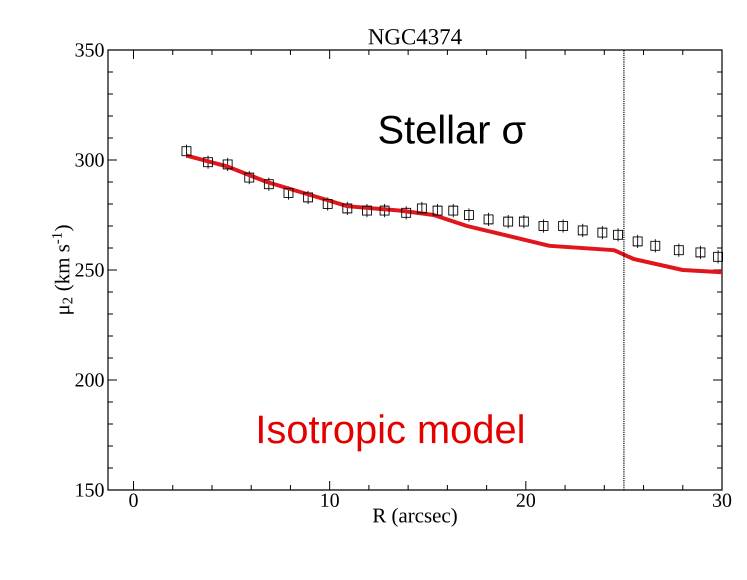 This screenshot has height=580, width=747. I want to click on line-series, so click(454, 214).